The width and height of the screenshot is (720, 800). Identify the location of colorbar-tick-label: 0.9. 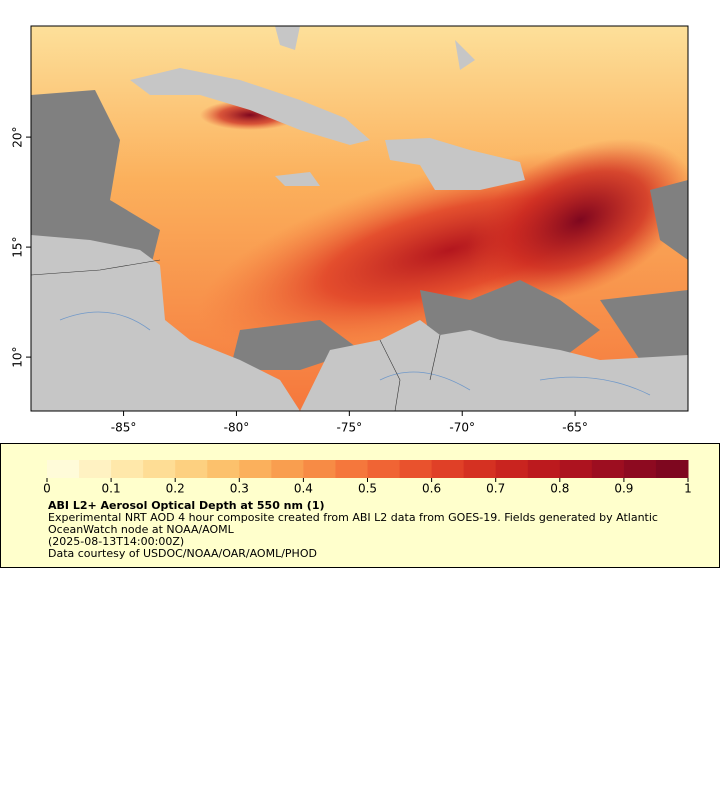
(623, 489).